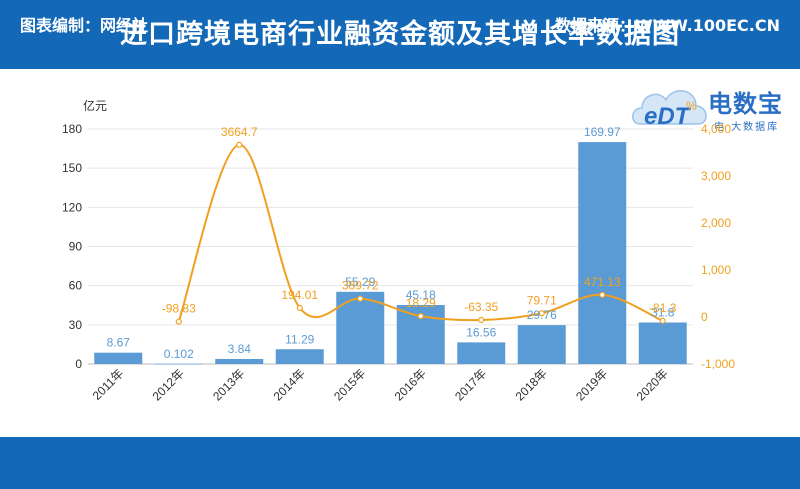  What do you see at coordinates (421, 303) in the screenshot?
I see `line-value-label: 18.29` at bounding box center [421, 303].